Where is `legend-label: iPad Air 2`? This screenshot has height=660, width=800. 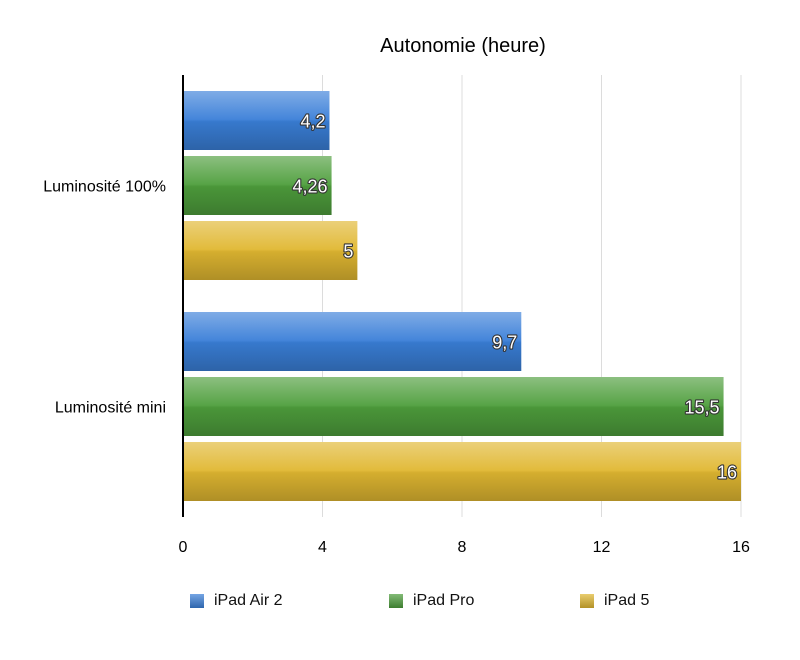
legend-label: iPad Air 2 is located at coordinates (248, 600).